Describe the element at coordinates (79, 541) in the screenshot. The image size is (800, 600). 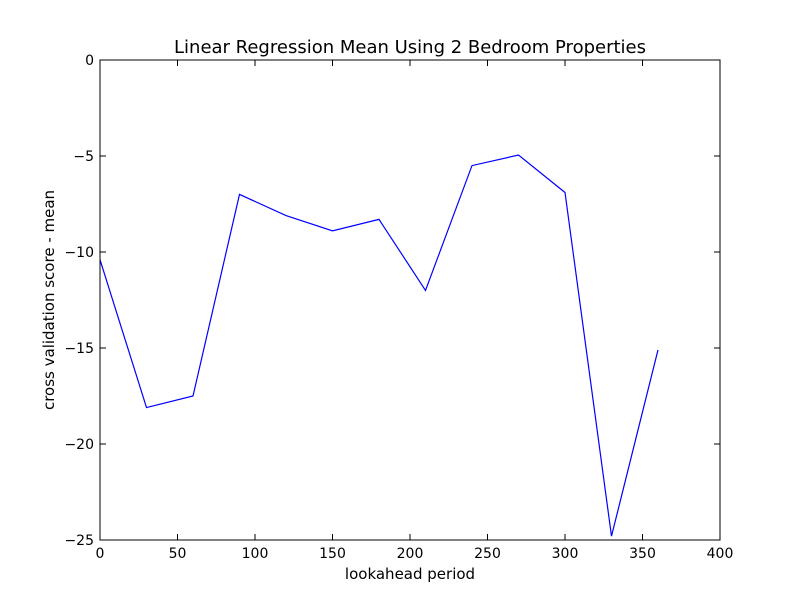
I see `y-tick-label: −25` at that location.